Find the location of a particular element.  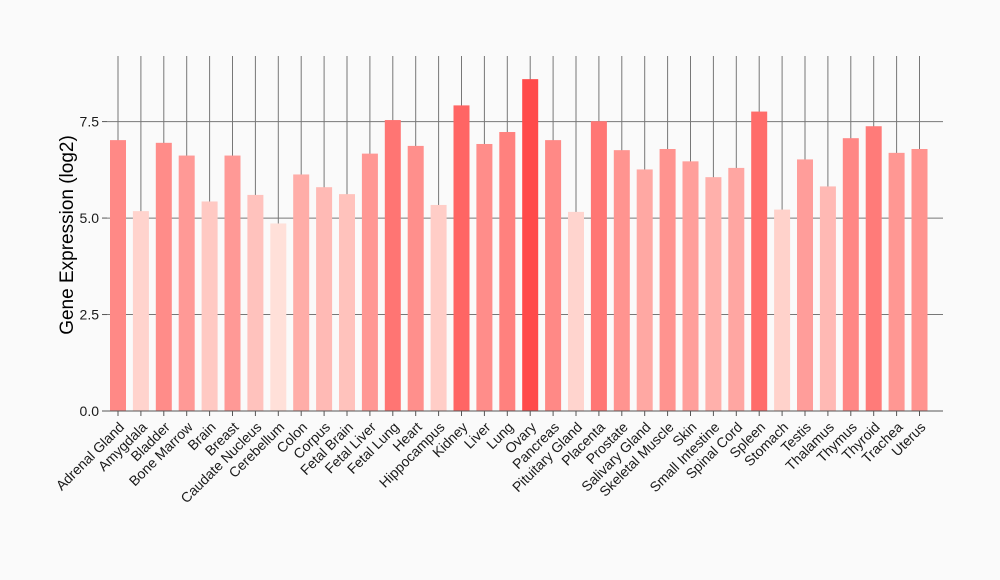

y-axis-title: Gene Expression (log2) is located at coordinates (67, 235).